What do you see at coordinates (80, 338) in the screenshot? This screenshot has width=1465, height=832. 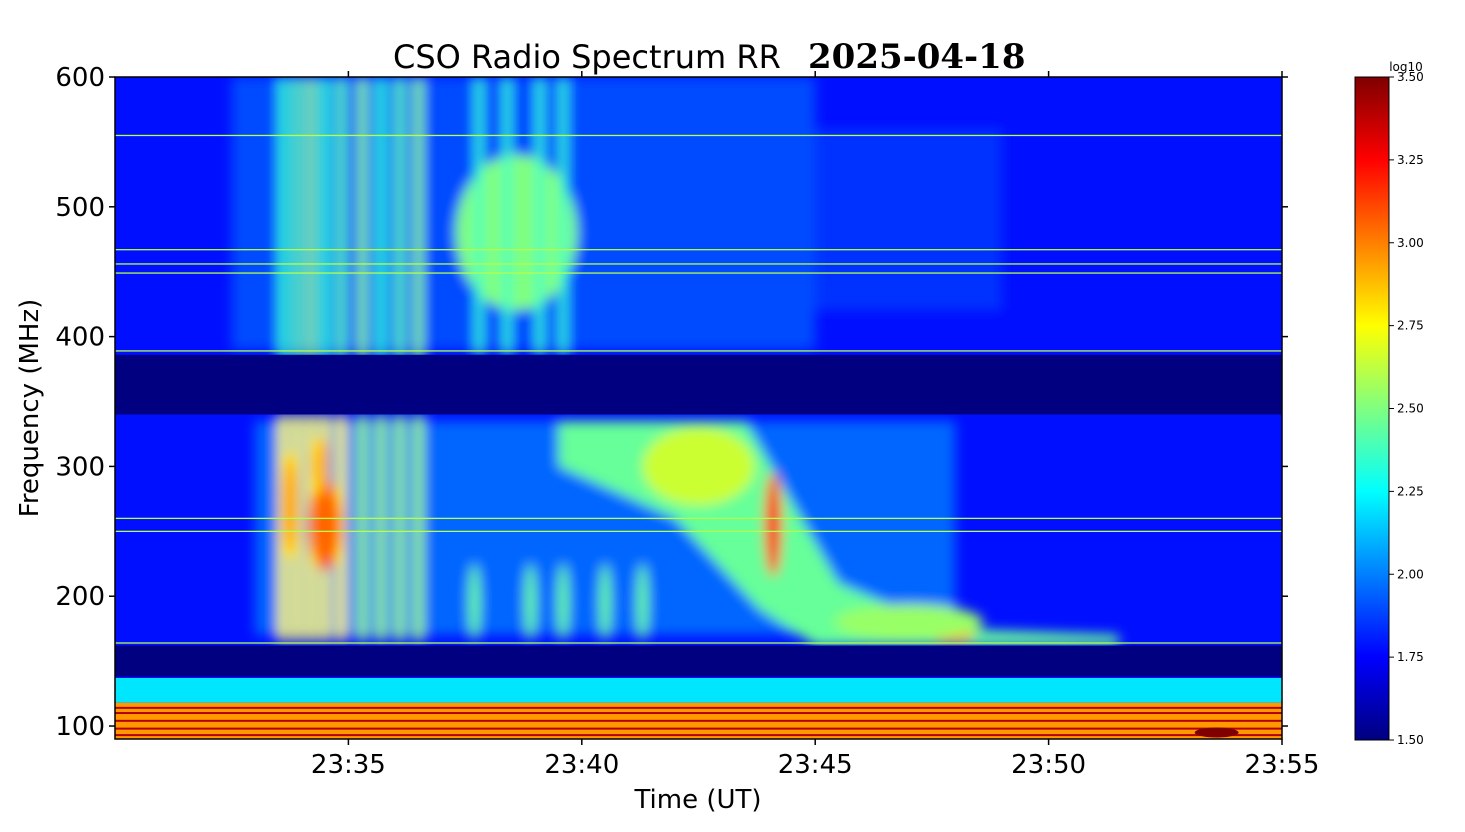 I see `y-tick-label: 400` at bounding box center [80, 338].